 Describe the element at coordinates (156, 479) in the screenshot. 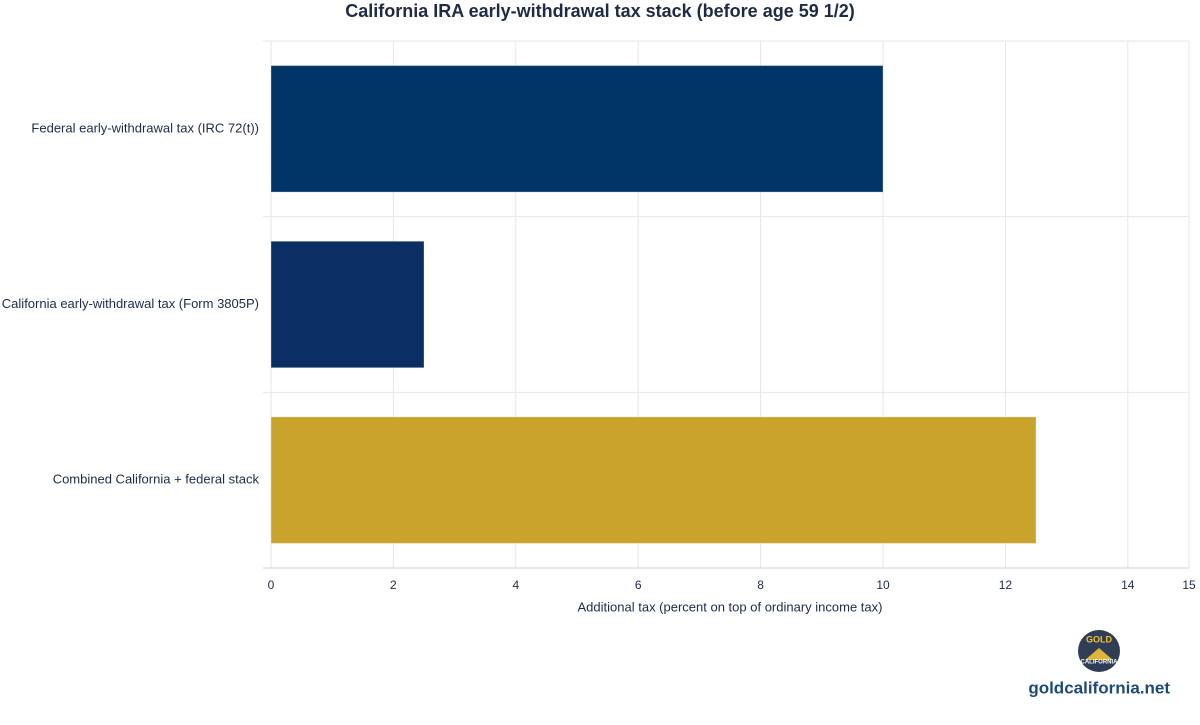

I see `y-tick-label: Combined California + federal stack` at that location.